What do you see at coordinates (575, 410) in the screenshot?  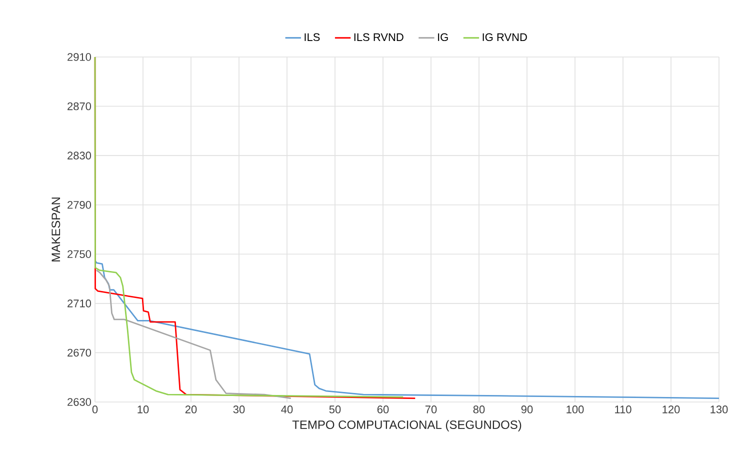 I see `x-tick-label: 100` at bounding box center [575, 410].